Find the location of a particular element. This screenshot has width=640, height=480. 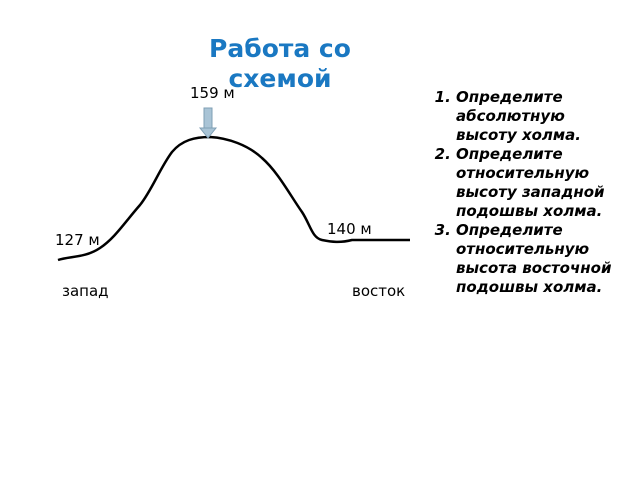

hill-profile is located at coordinates (233, 198).